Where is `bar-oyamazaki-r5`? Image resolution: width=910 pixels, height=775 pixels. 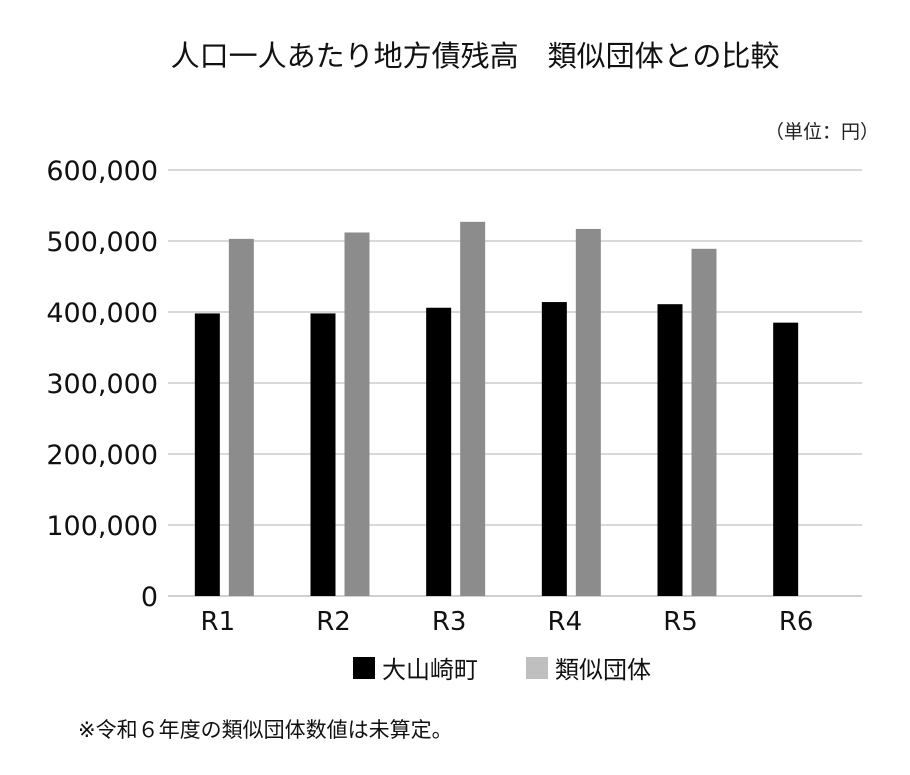
bar-oyamazaki-r5 is located at coordinates (670, 450).